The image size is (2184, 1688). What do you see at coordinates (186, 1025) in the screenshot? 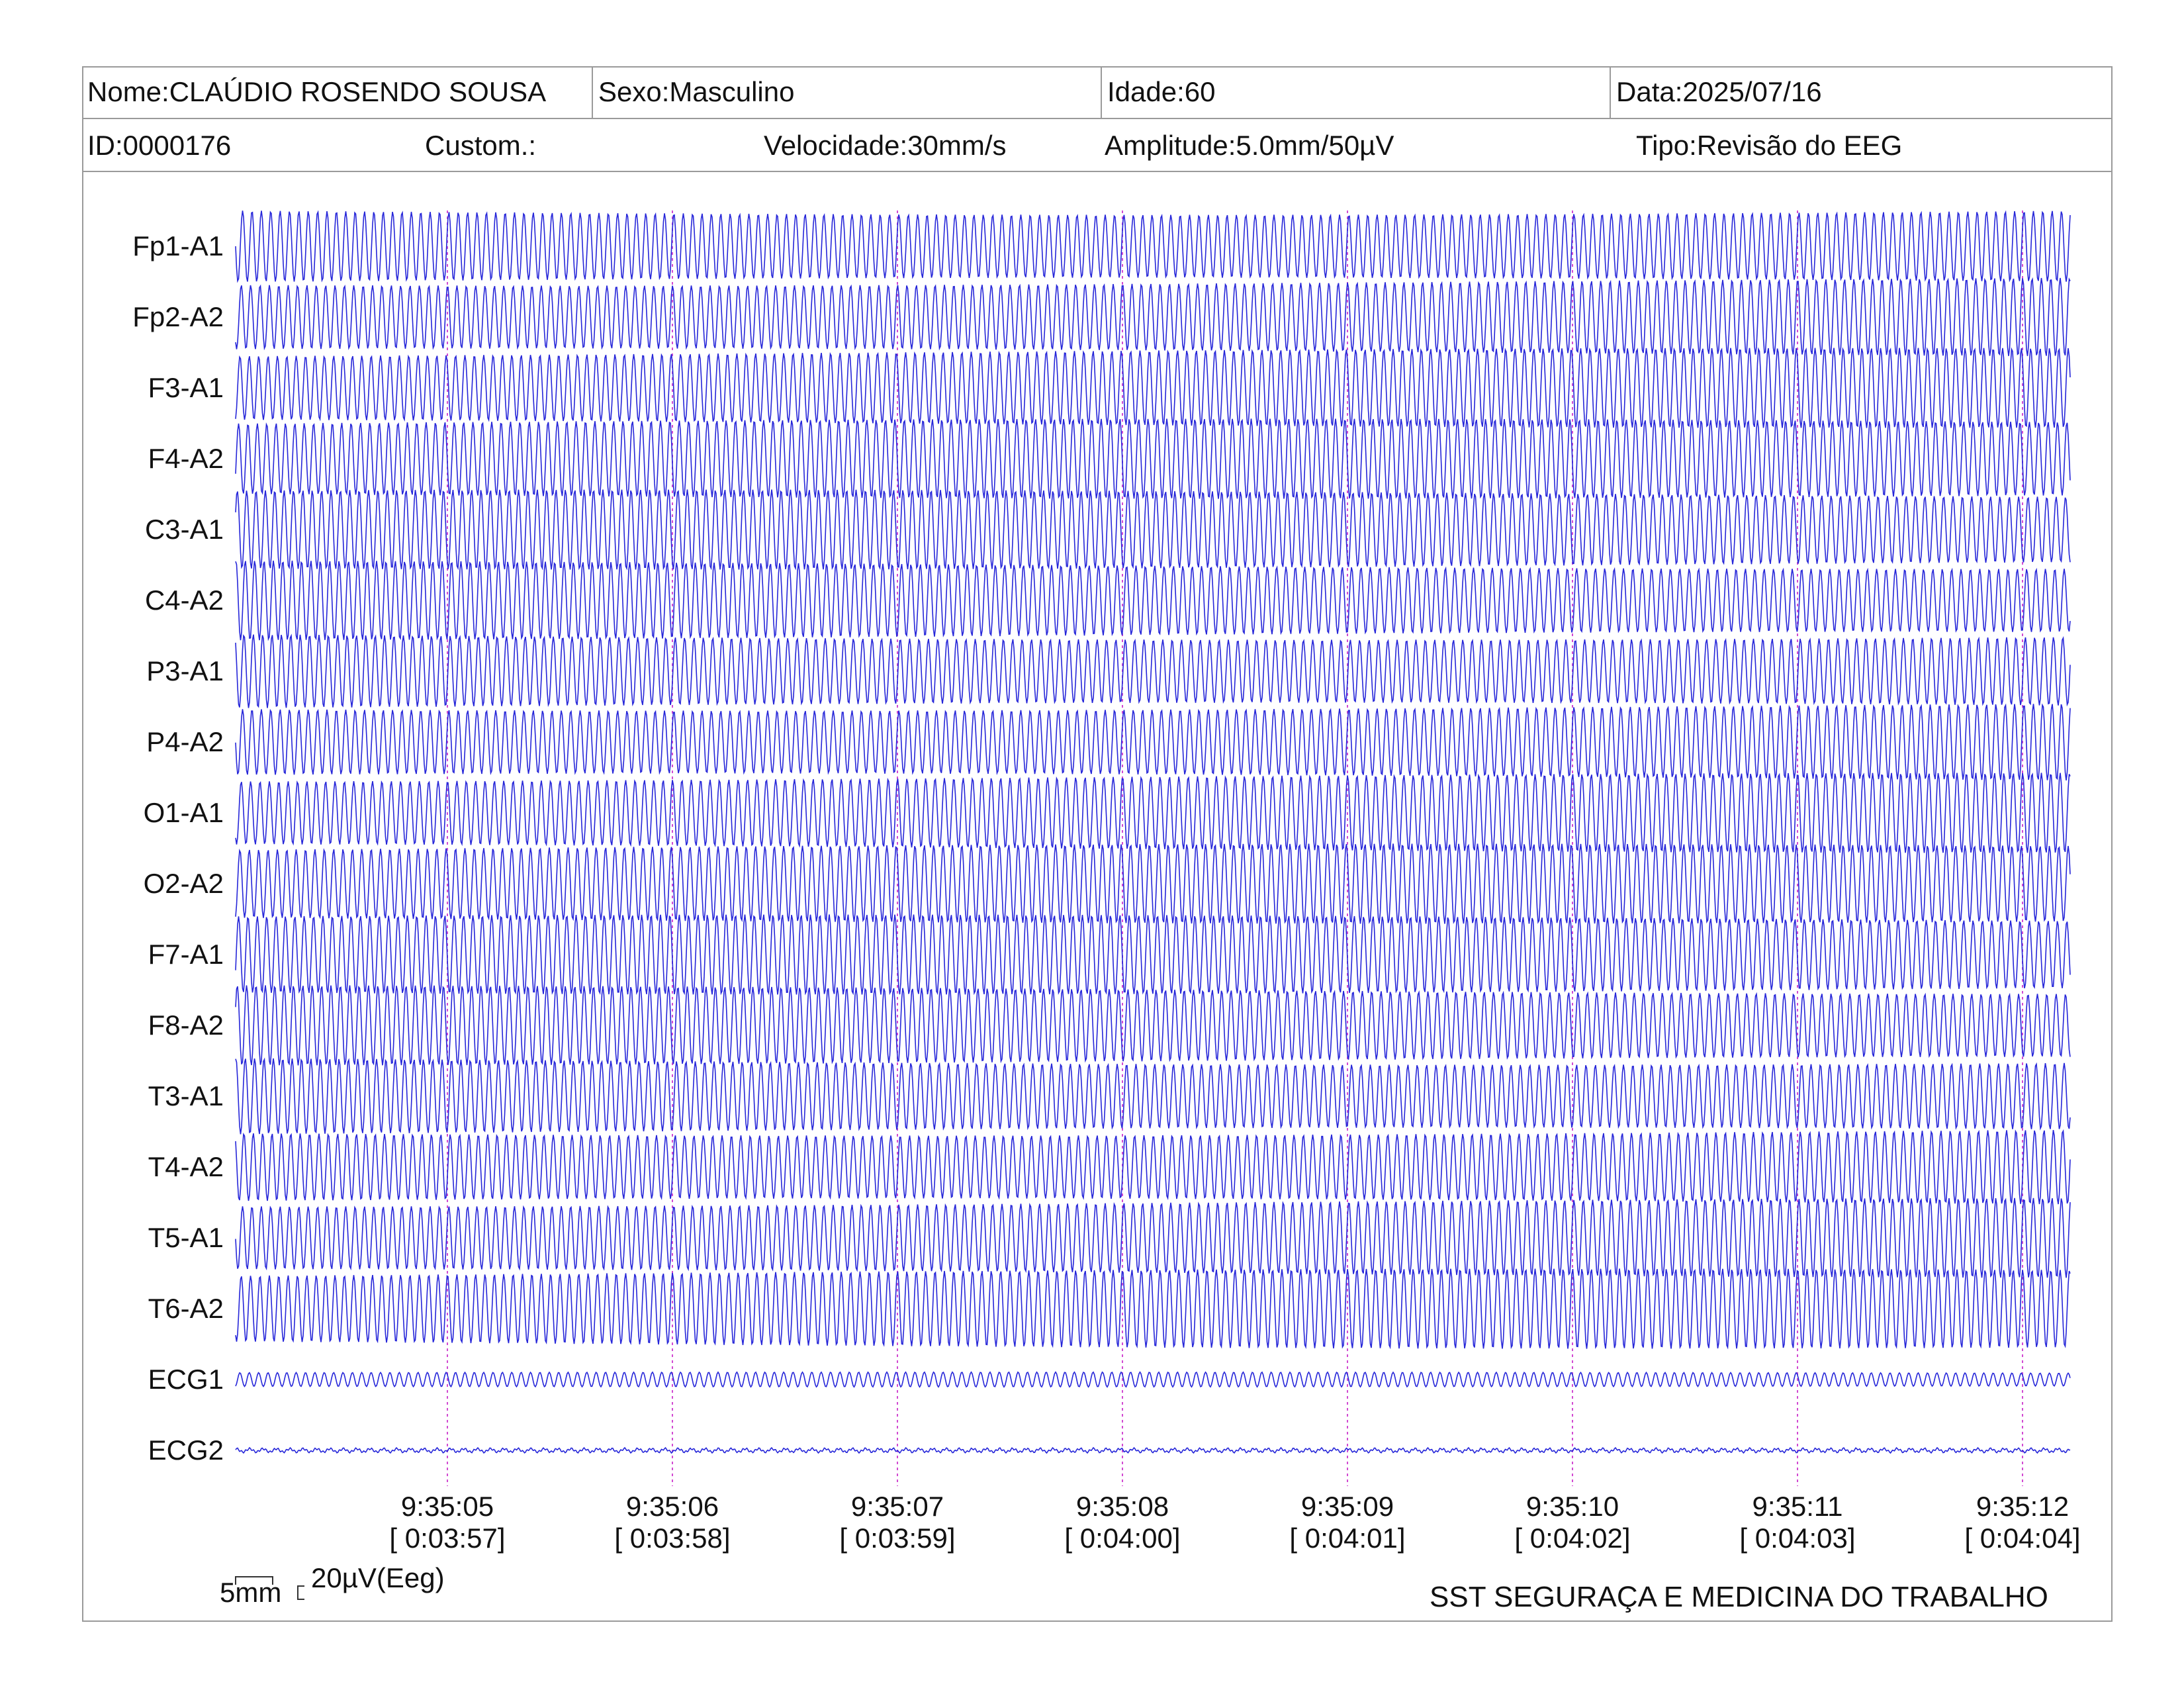
I see `channel-label: F8-A2` at bounding box center [186, 1025].